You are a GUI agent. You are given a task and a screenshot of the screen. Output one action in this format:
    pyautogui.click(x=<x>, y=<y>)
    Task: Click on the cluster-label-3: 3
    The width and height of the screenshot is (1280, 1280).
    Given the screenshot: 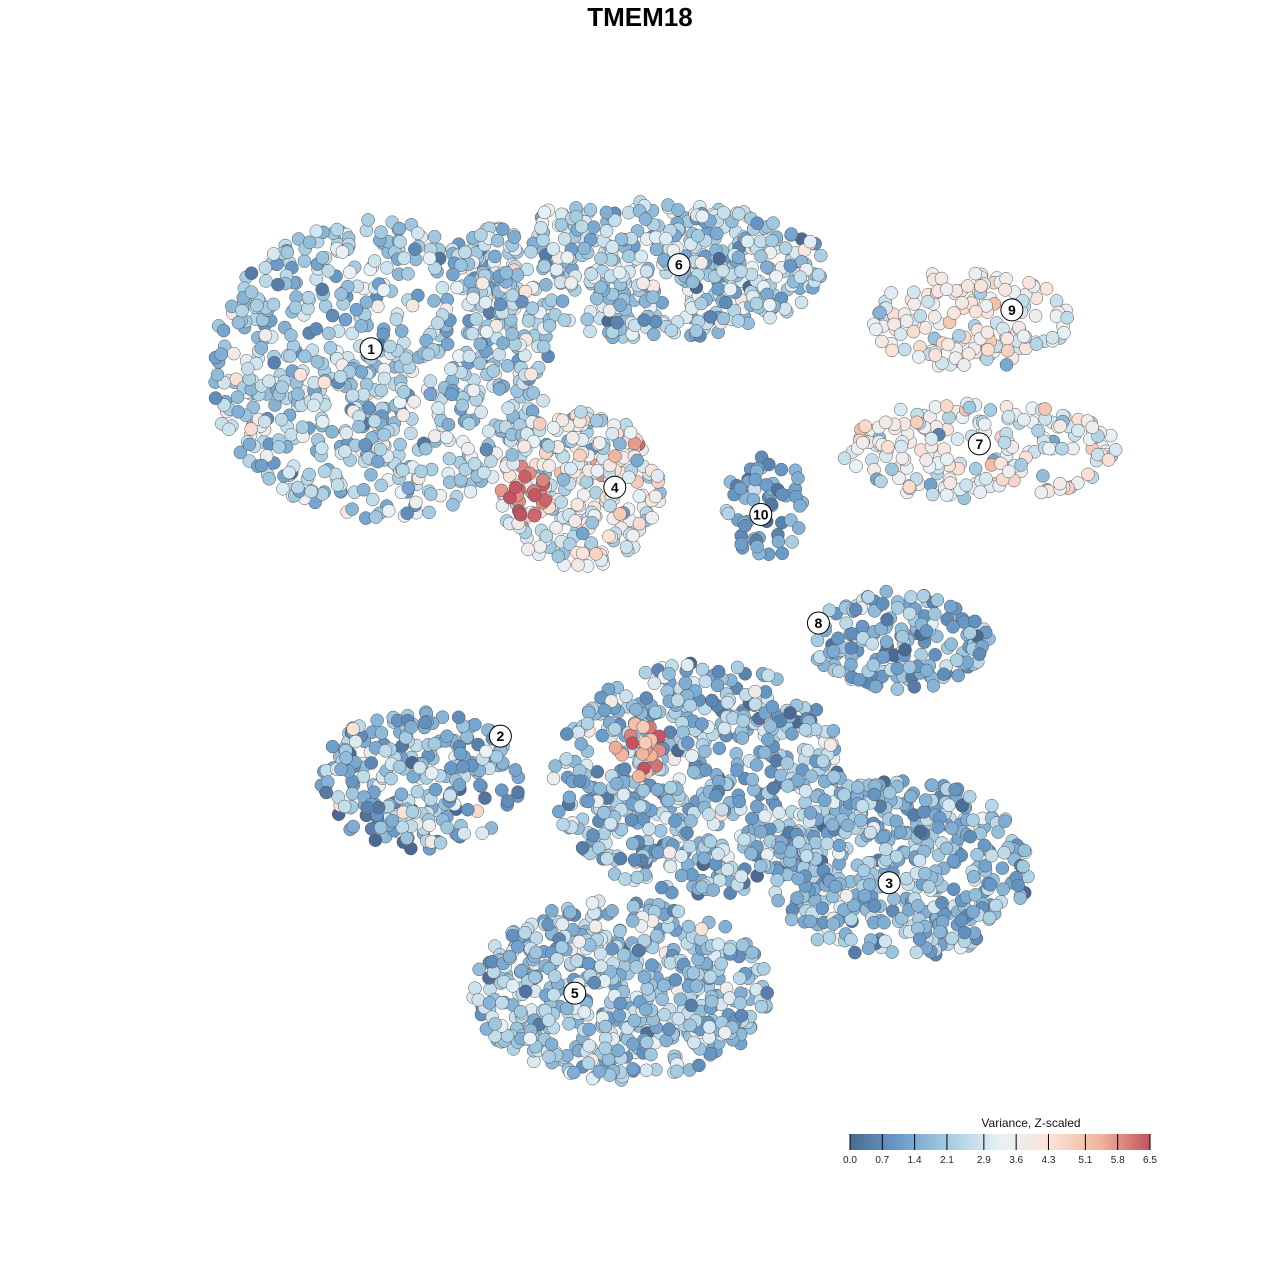 What is the action you would take?
    pyautogui.click(x=889, y=883)
    